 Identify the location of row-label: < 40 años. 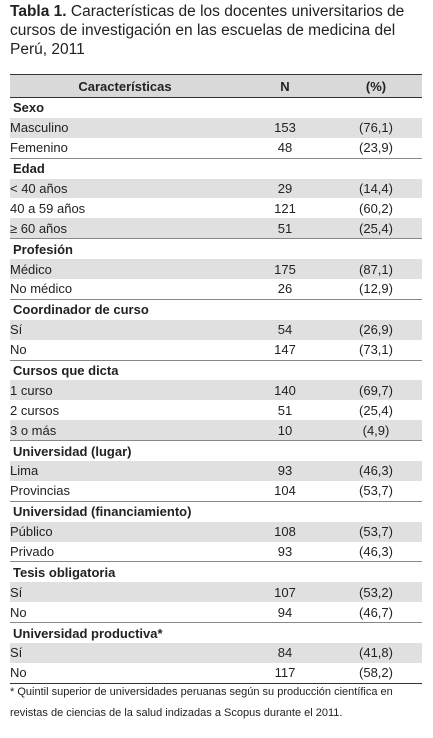
(39, 188).